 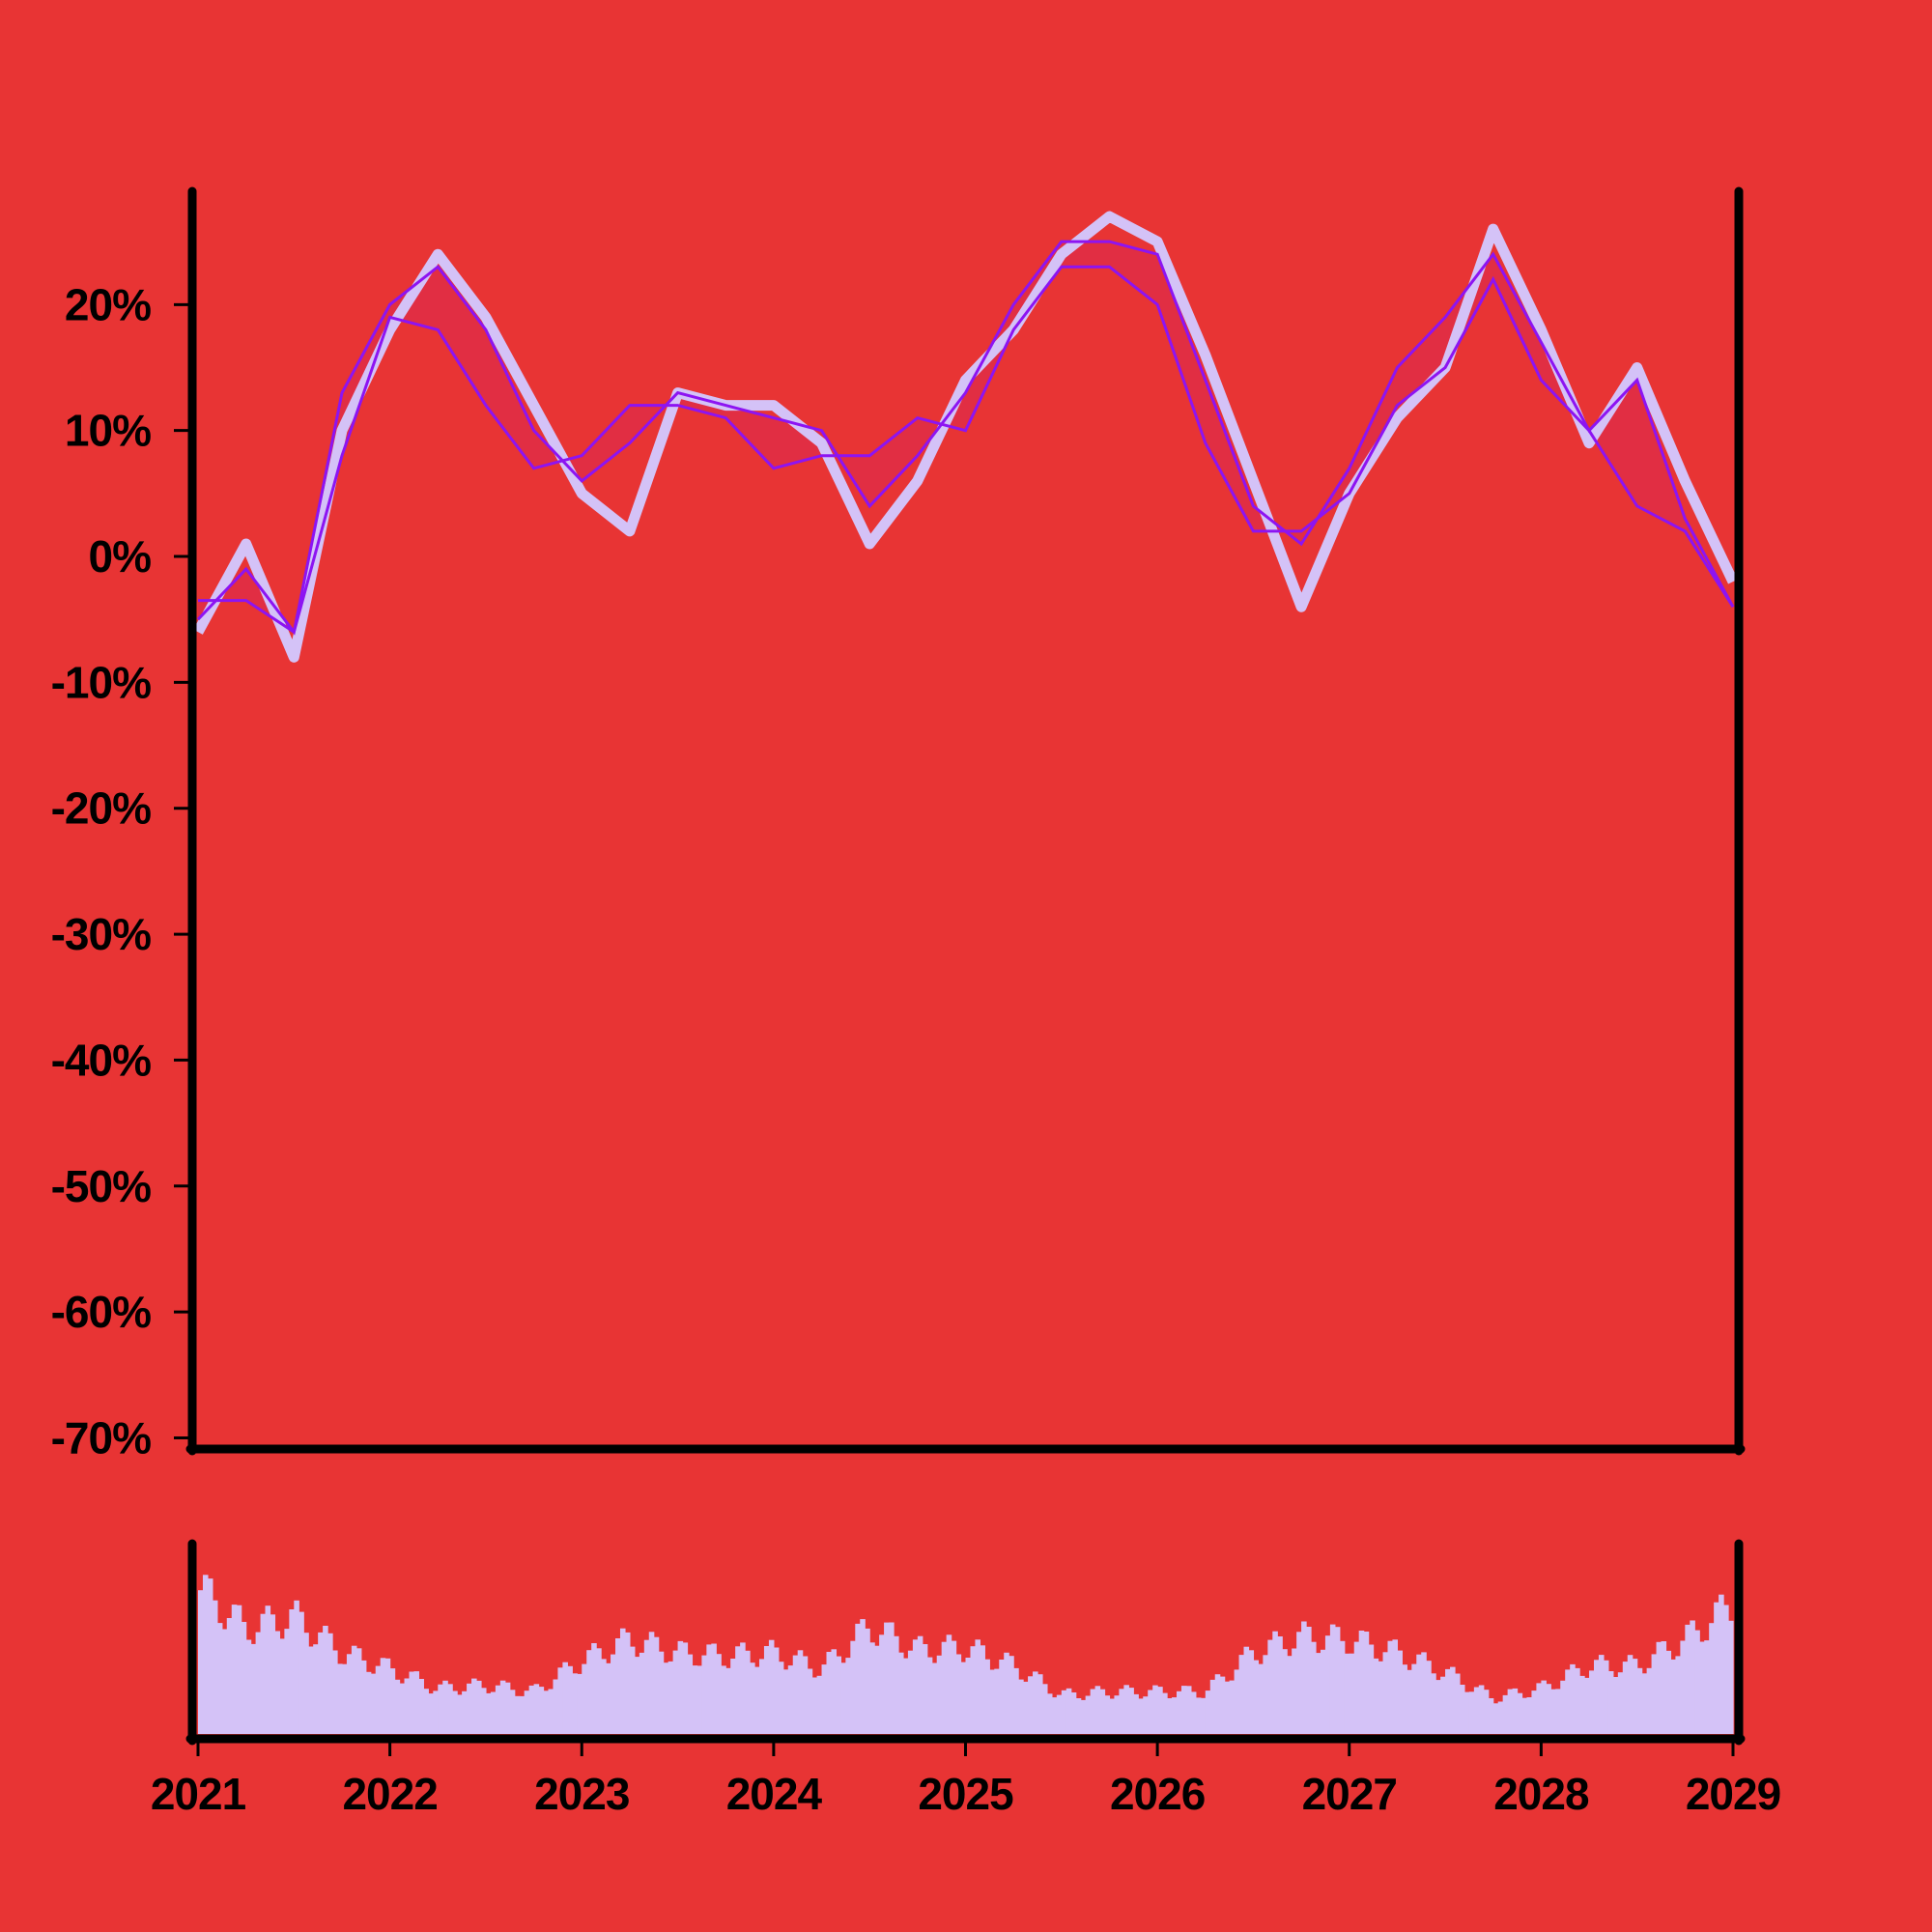 I want to click on volume-panel: 2021 2022 2023 2024 2025 2026 2027 2028 2029, so click(x=966, y=1679).